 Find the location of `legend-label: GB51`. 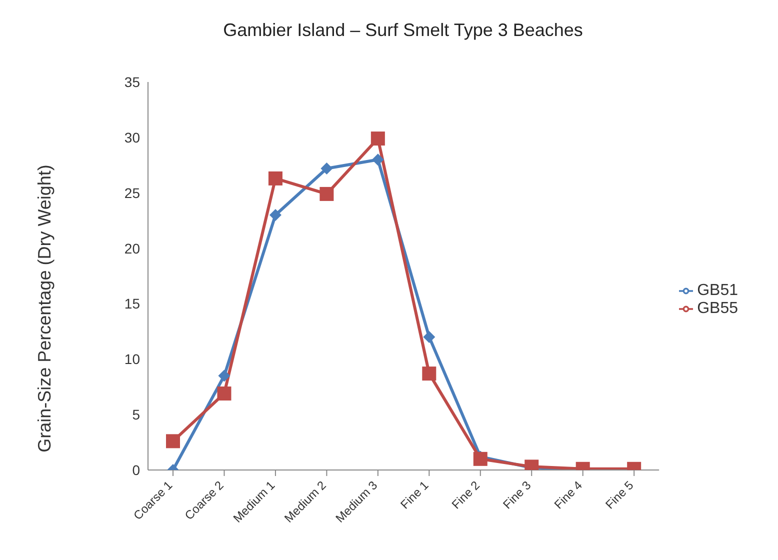

legend-label: GB51 is located at coordinates (717, 290).